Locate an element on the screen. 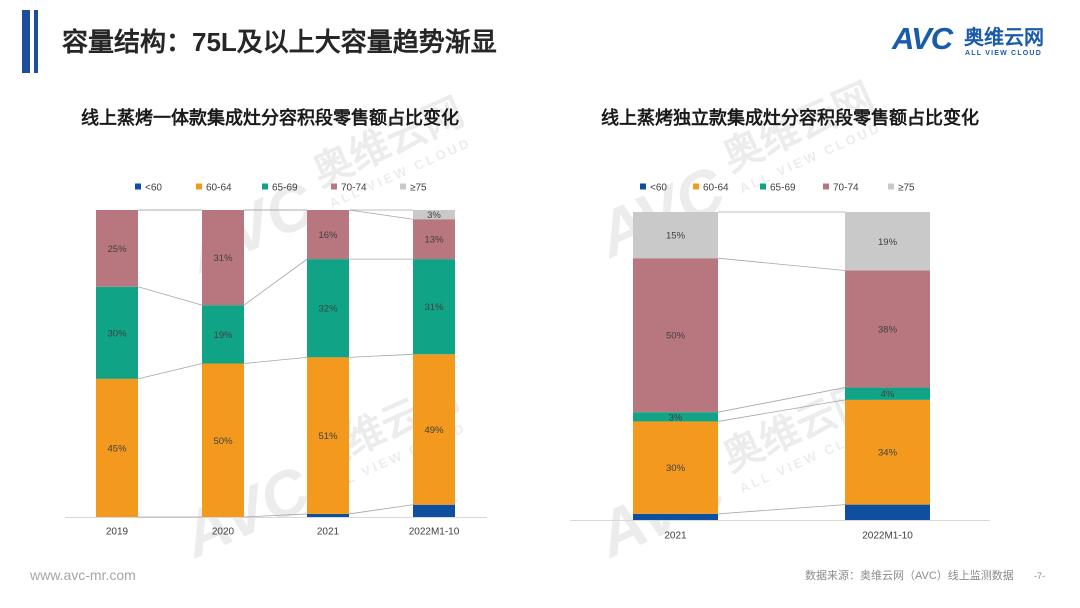 This screenshot has height=608, width=1080. legend-item: 60-64 is located at coordinates (711, 188).